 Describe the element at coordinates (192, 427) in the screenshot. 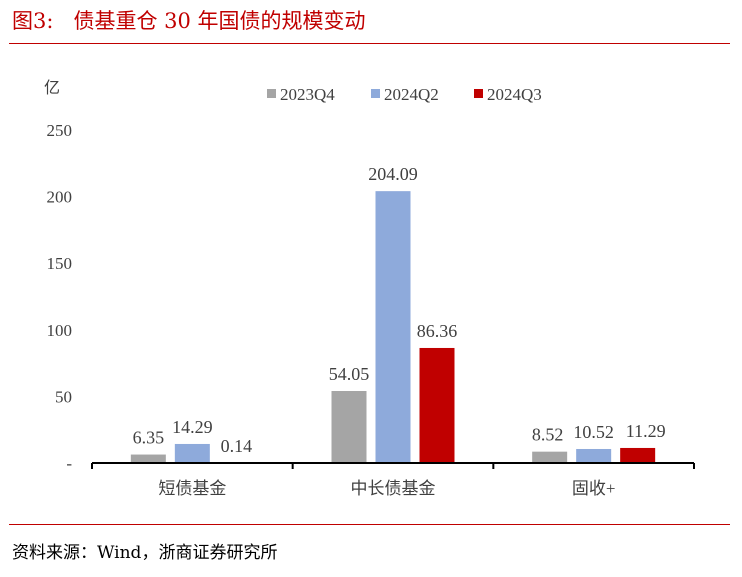

I see `data-label: 14.29` at that location.